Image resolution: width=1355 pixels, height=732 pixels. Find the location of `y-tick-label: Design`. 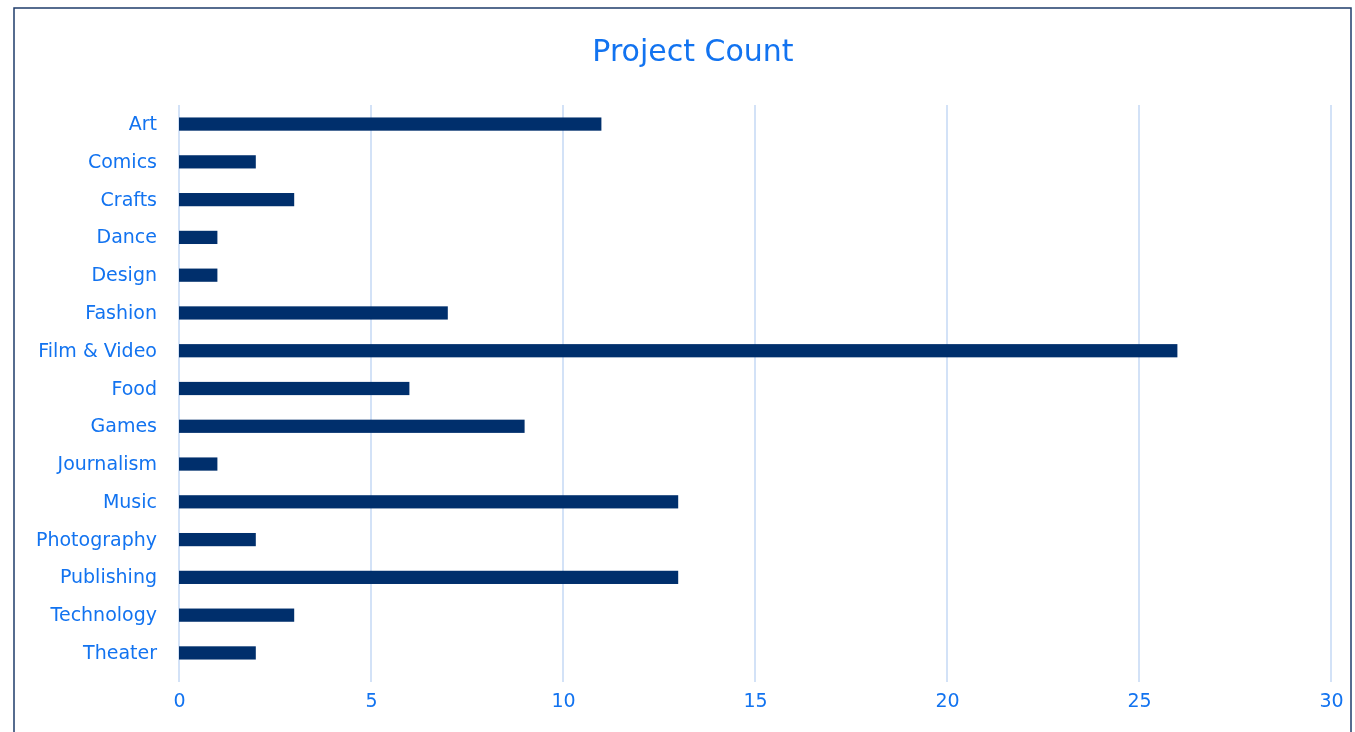

y-tick-label: Design is located at coordinates (124, 274).